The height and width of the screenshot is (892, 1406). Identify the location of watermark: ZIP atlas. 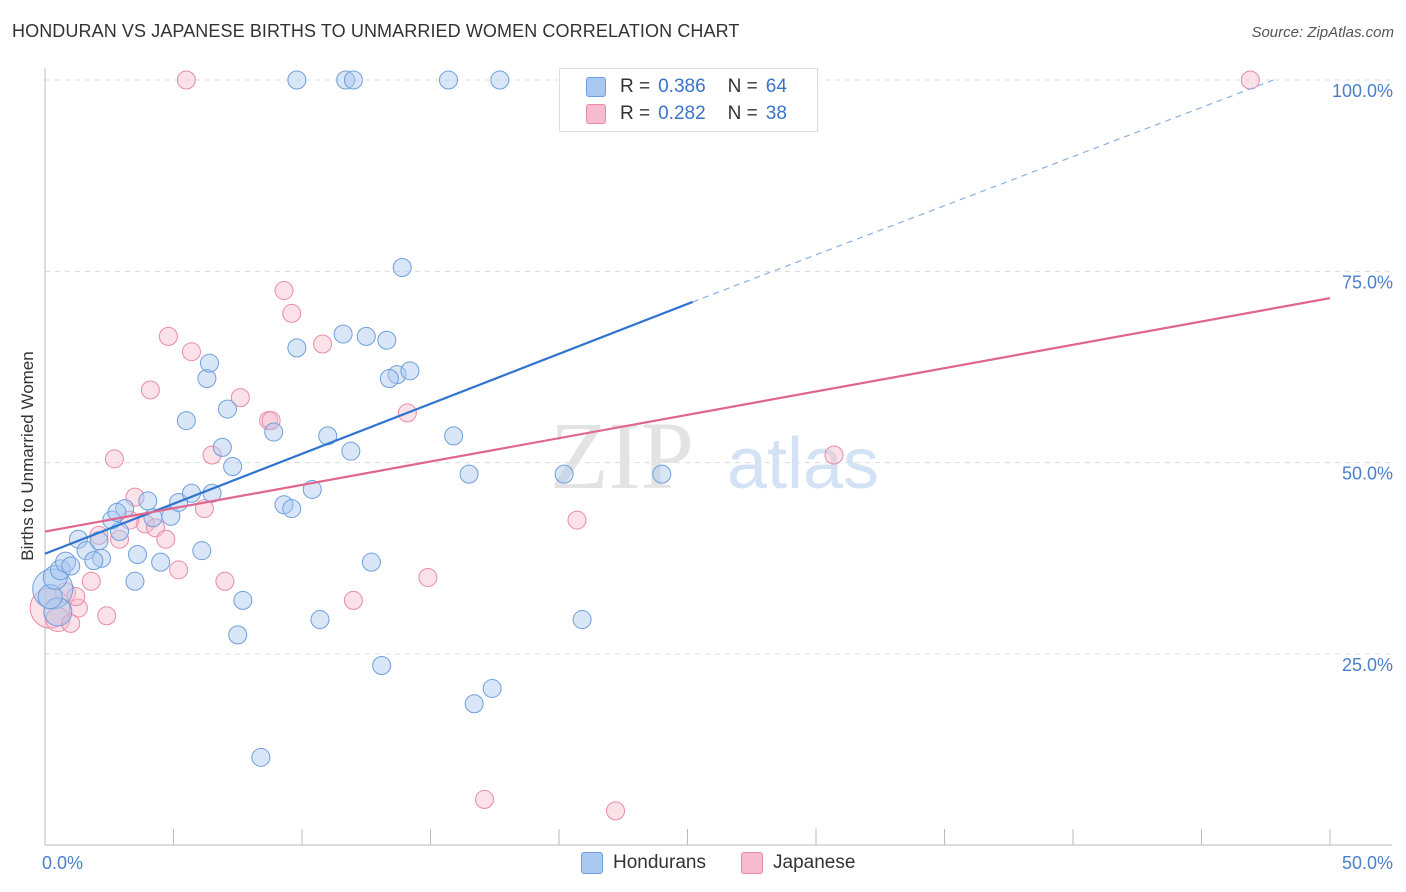
(714, 455).